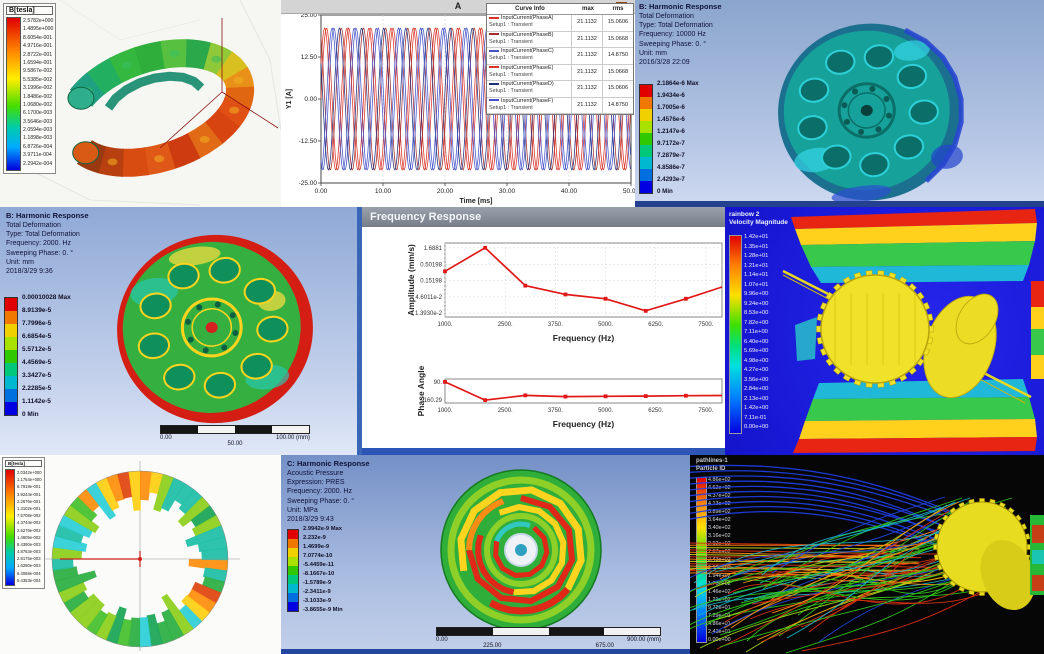  What do you see at coordinates (431, 282) in the screenshot?
I see `svg-text: 0.15198` at bounding box center [431, 282].